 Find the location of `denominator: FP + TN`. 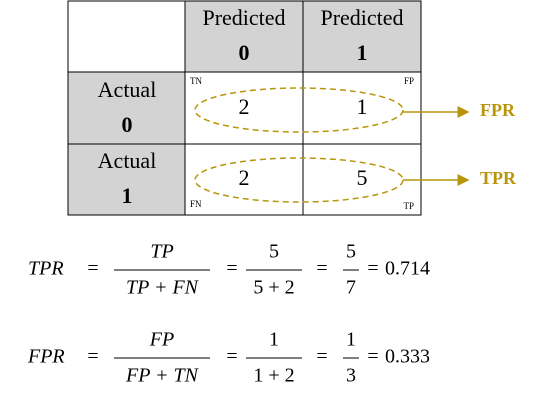

denominator: FP + TN is located at coordinates (162, 376).